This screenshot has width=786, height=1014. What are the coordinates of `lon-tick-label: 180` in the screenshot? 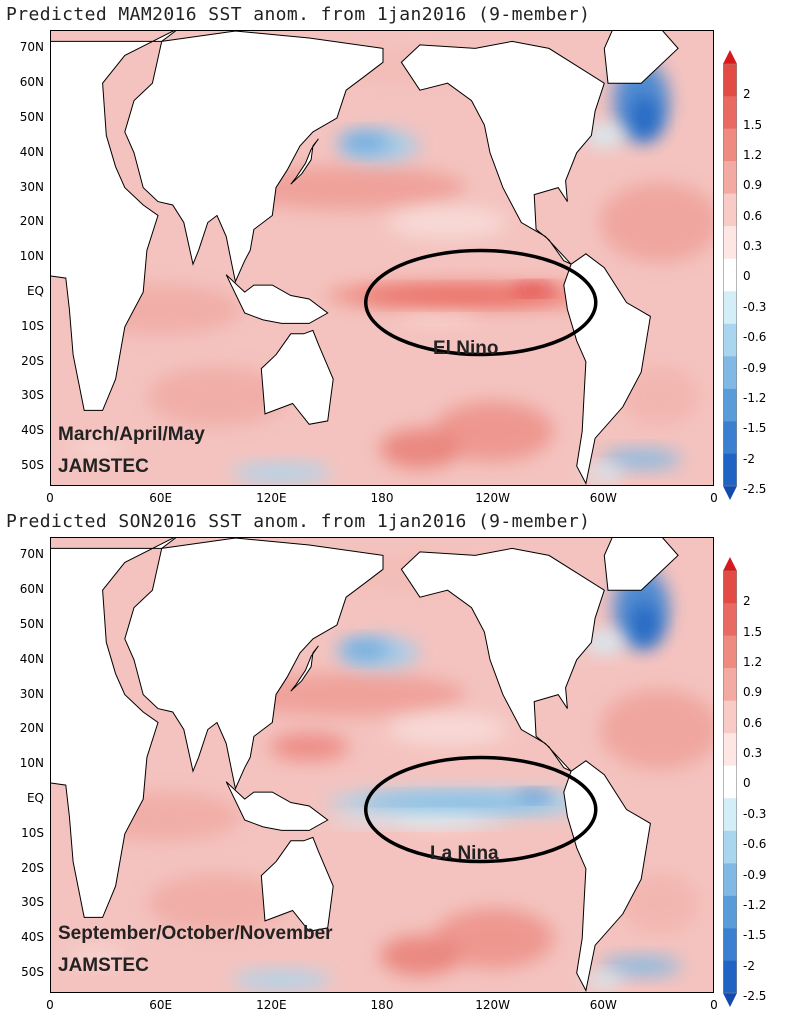 It's located at (382, 1005).